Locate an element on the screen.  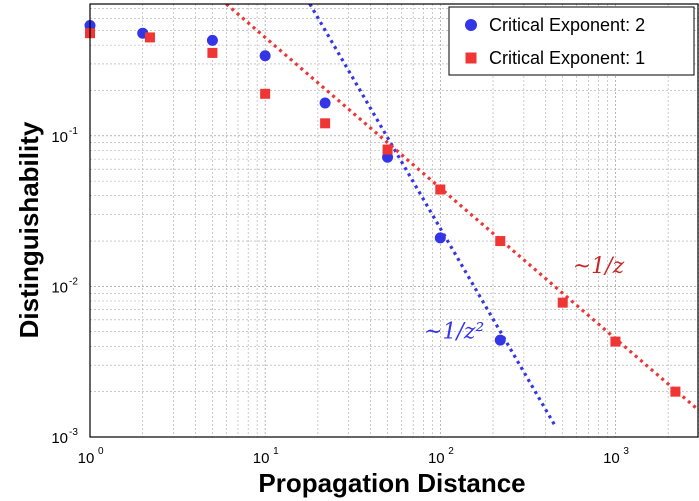
fit-annotation-0: ~1/z² is located at coordinates (454, 332).